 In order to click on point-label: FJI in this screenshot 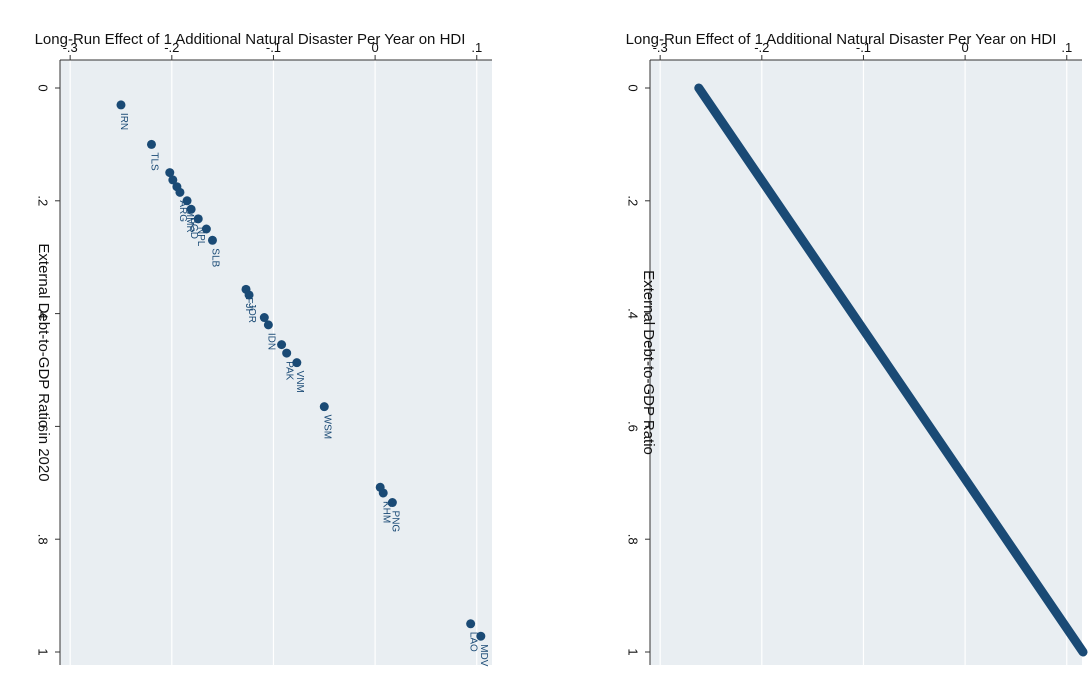, I will do `click(248, 304)`.